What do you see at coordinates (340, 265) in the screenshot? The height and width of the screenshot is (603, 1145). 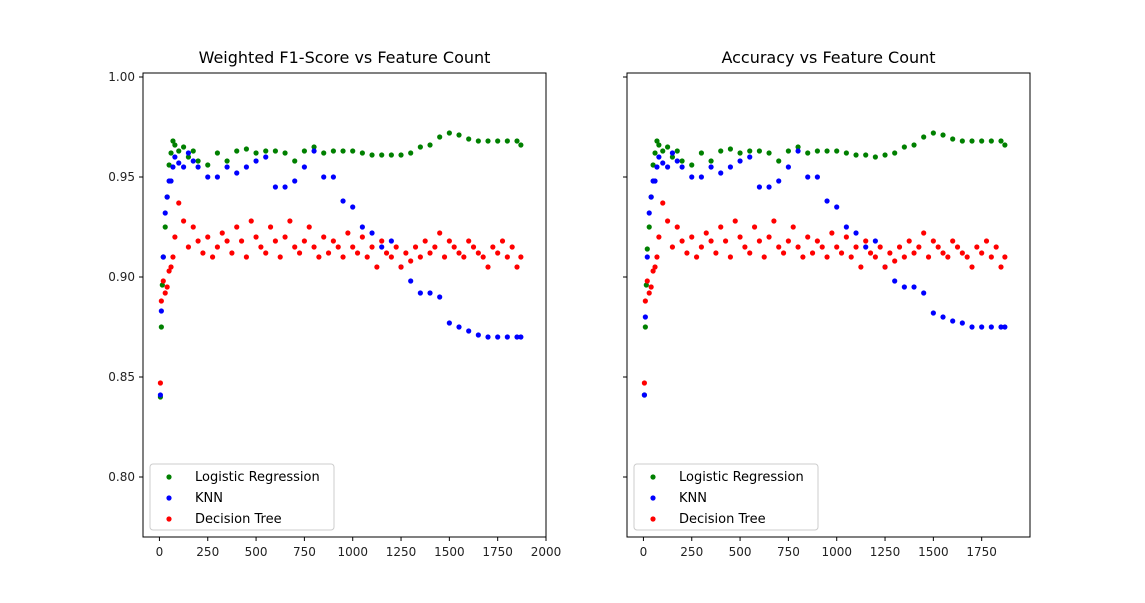 I see `scatter-marks` at bounding box center [340, 265].